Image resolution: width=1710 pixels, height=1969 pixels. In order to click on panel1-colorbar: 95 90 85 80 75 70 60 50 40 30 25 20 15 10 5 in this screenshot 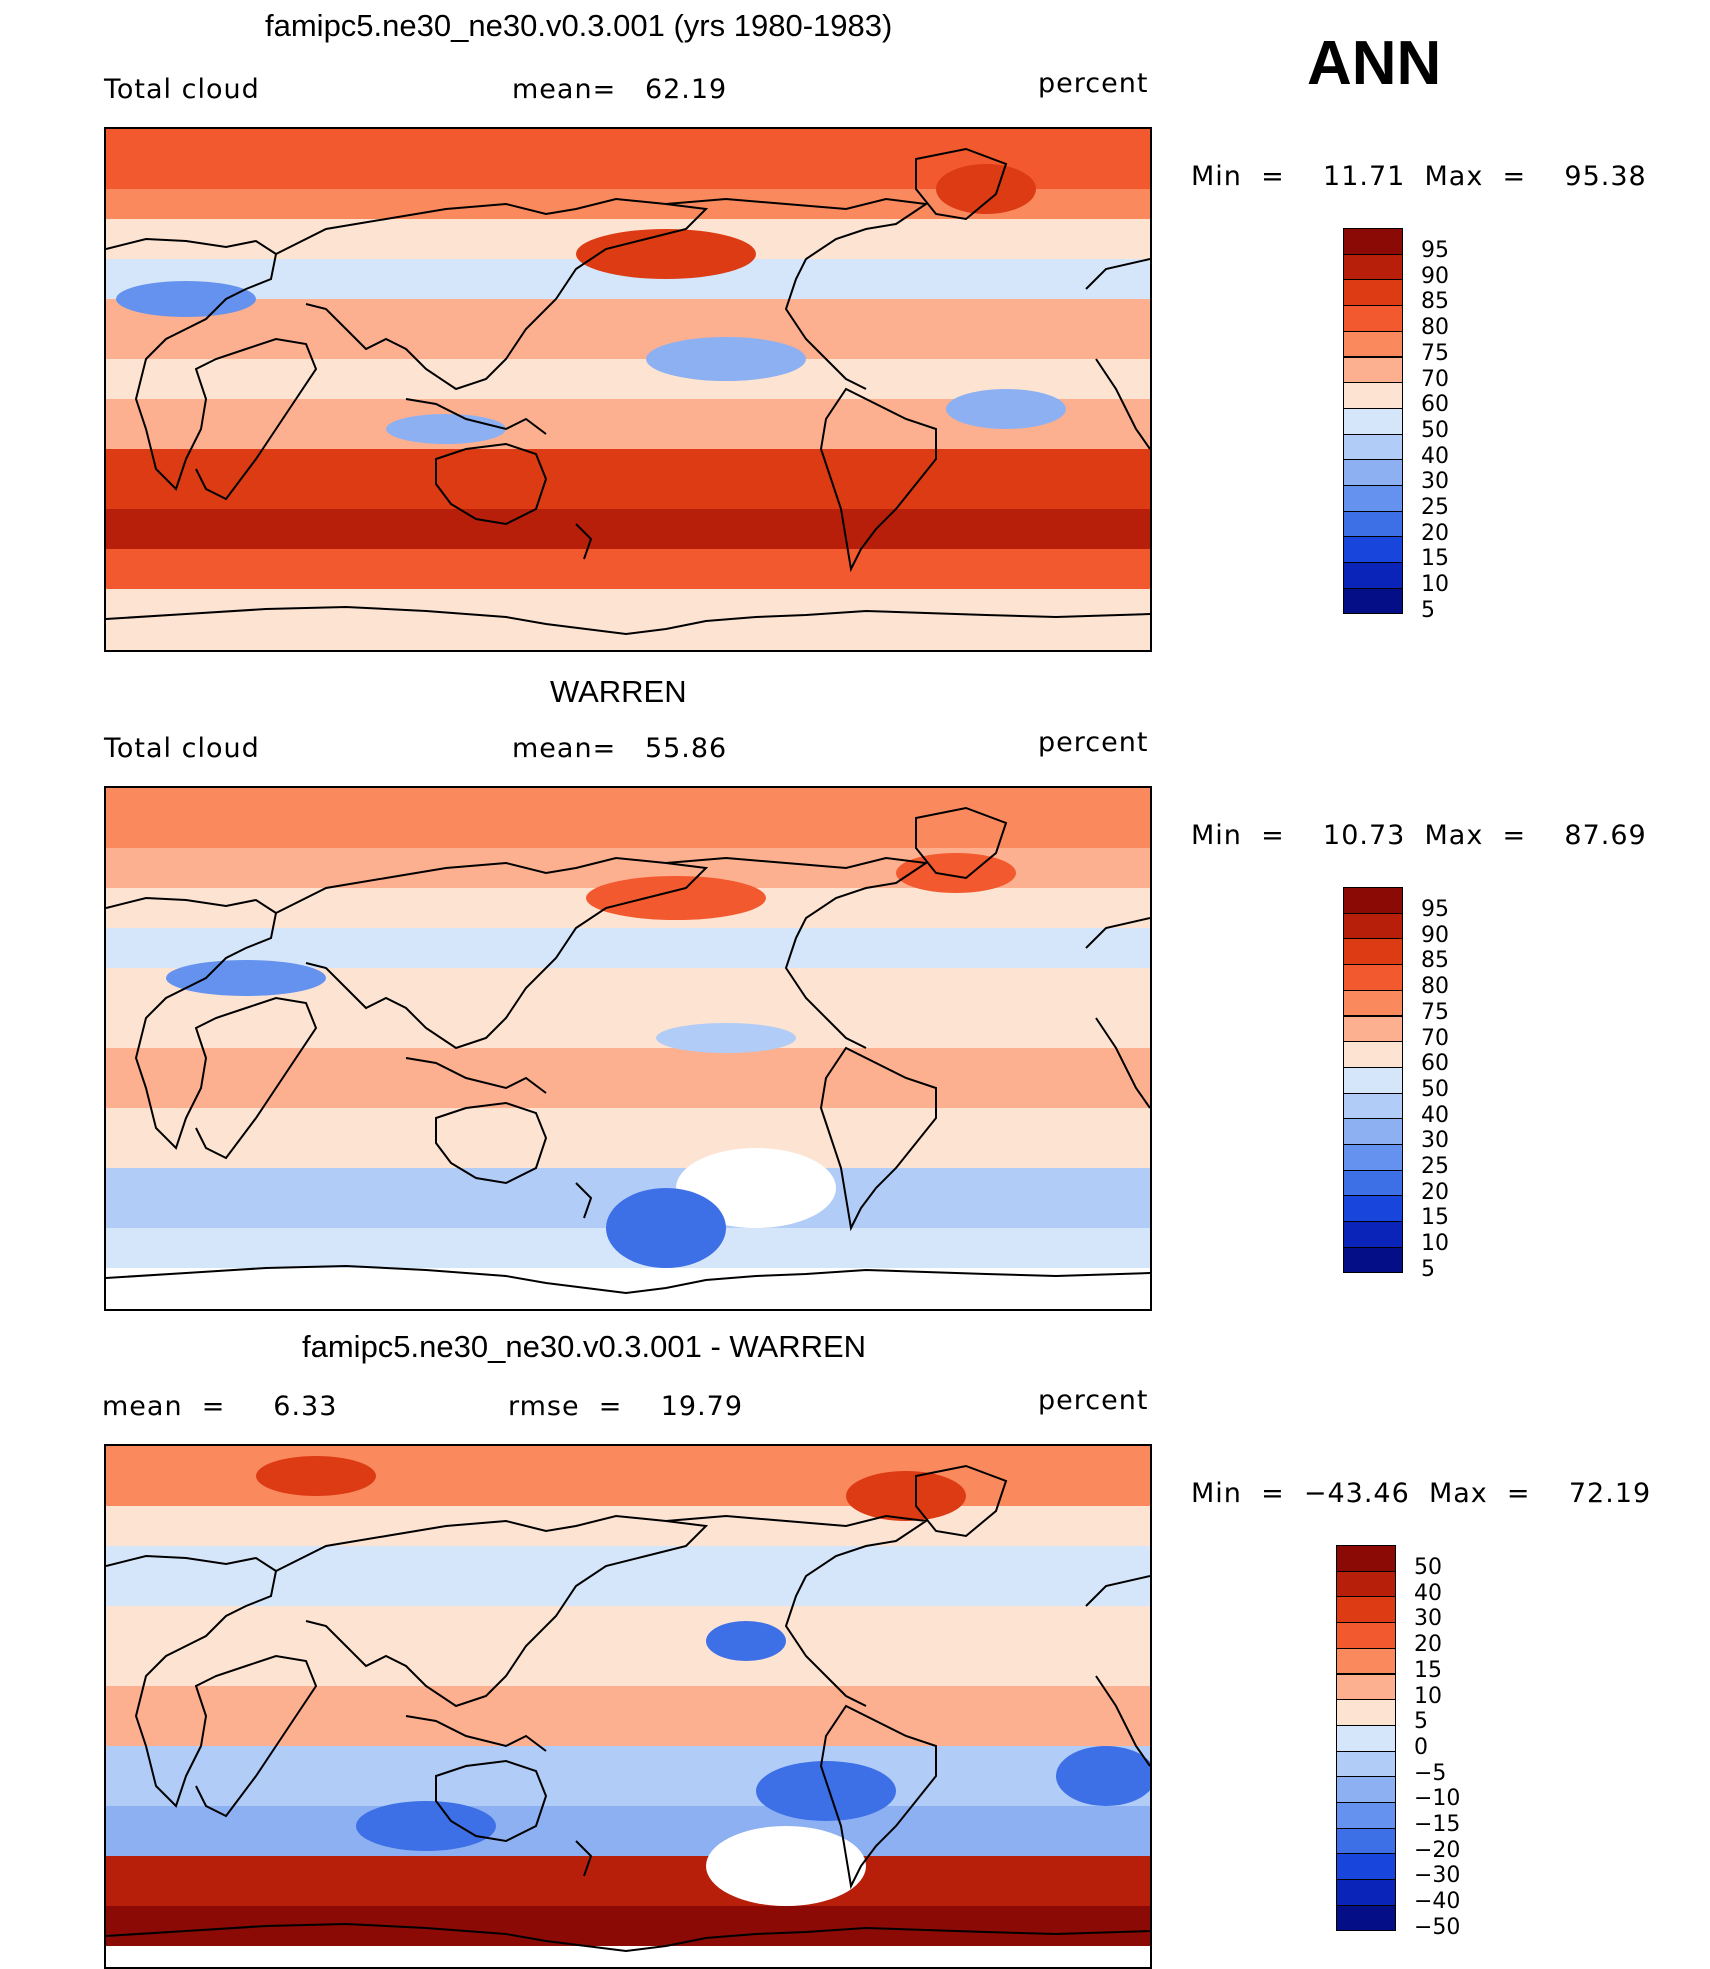, I will do `click(1413, 435)`.